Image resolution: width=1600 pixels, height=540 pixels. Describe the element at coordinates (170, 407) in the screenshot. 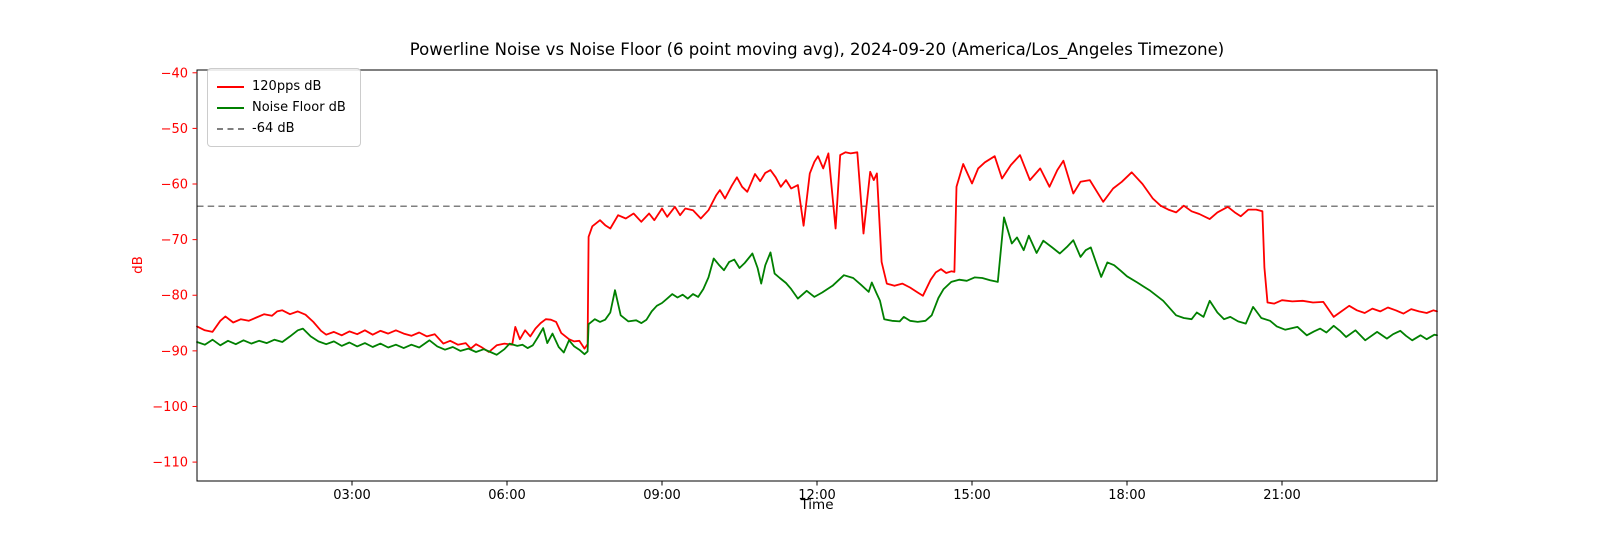

I see `y-tick-label: −100` at that location.